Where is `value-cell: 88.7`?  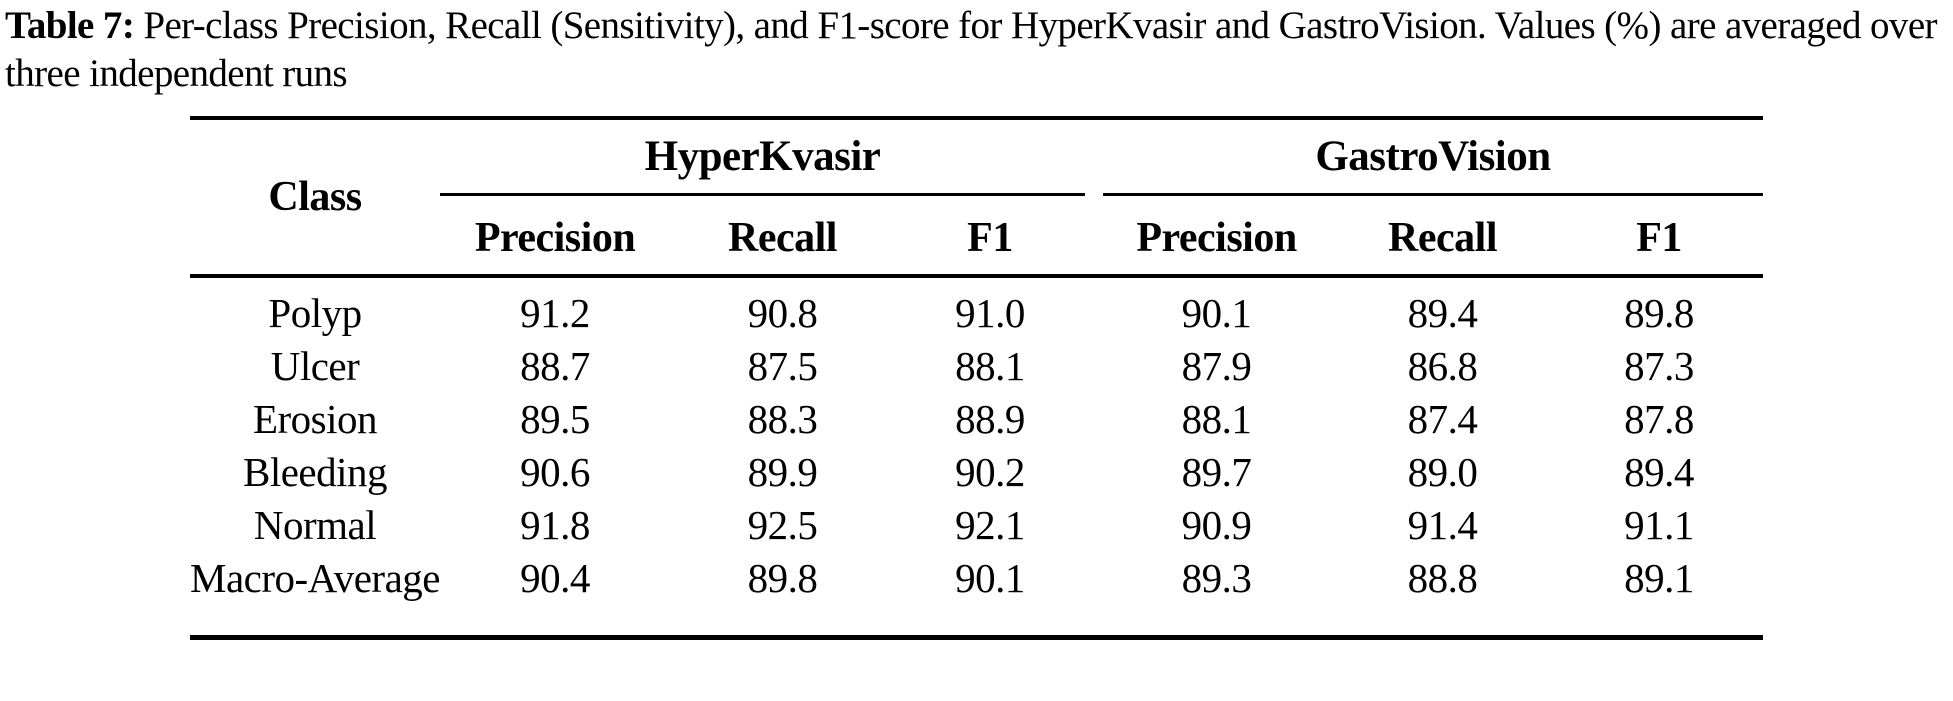 value-cell: 88.7 is located at coordinates (555, 366).